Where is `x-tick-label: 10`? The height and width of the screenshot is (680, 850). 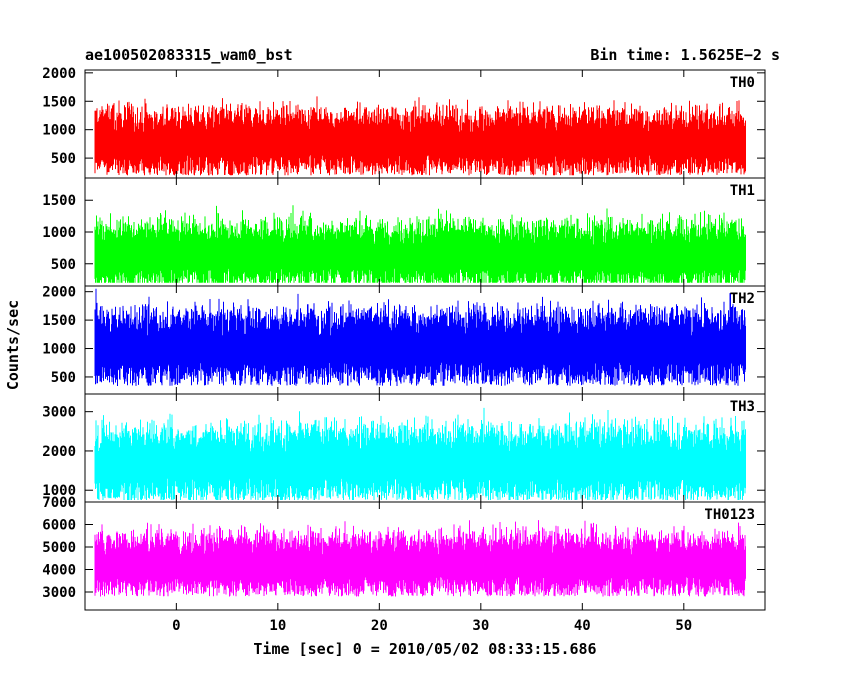
x-tick-label: 10 is located at coordinates (277, 626).